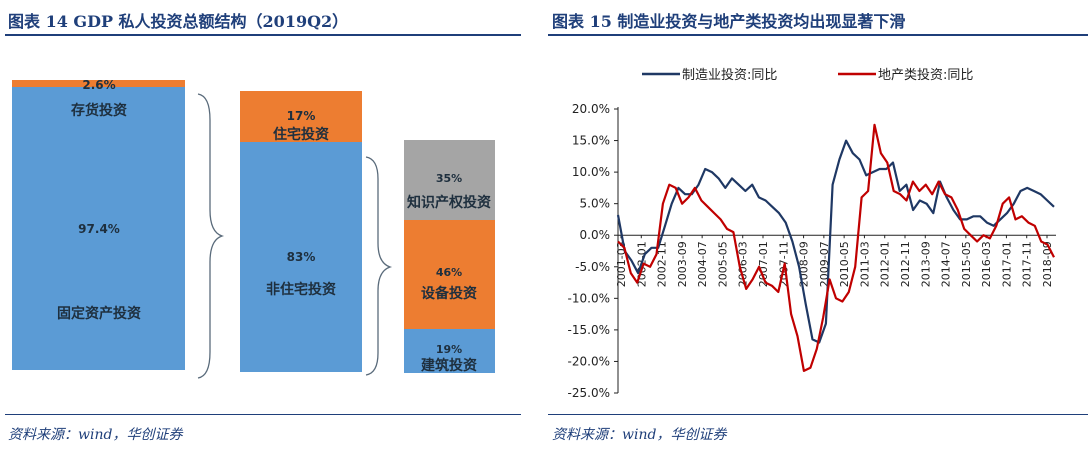 The height and width of the screenshot is (457, 1091). What do you see at coordinates (818, 35) in the screenshot?
I see `right-title-rule` at bounding box center [818, 35].